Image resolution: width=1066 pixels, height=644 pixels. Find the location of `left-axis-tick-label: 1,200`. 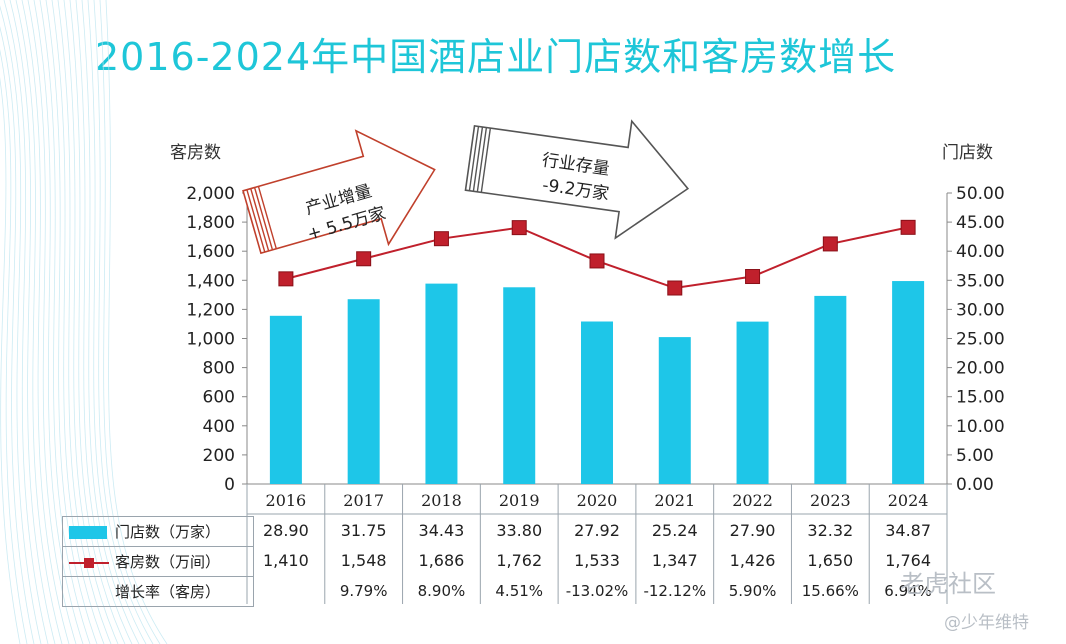

left-axis-tick-label: 1,200 is located at coordinates (210, 310).